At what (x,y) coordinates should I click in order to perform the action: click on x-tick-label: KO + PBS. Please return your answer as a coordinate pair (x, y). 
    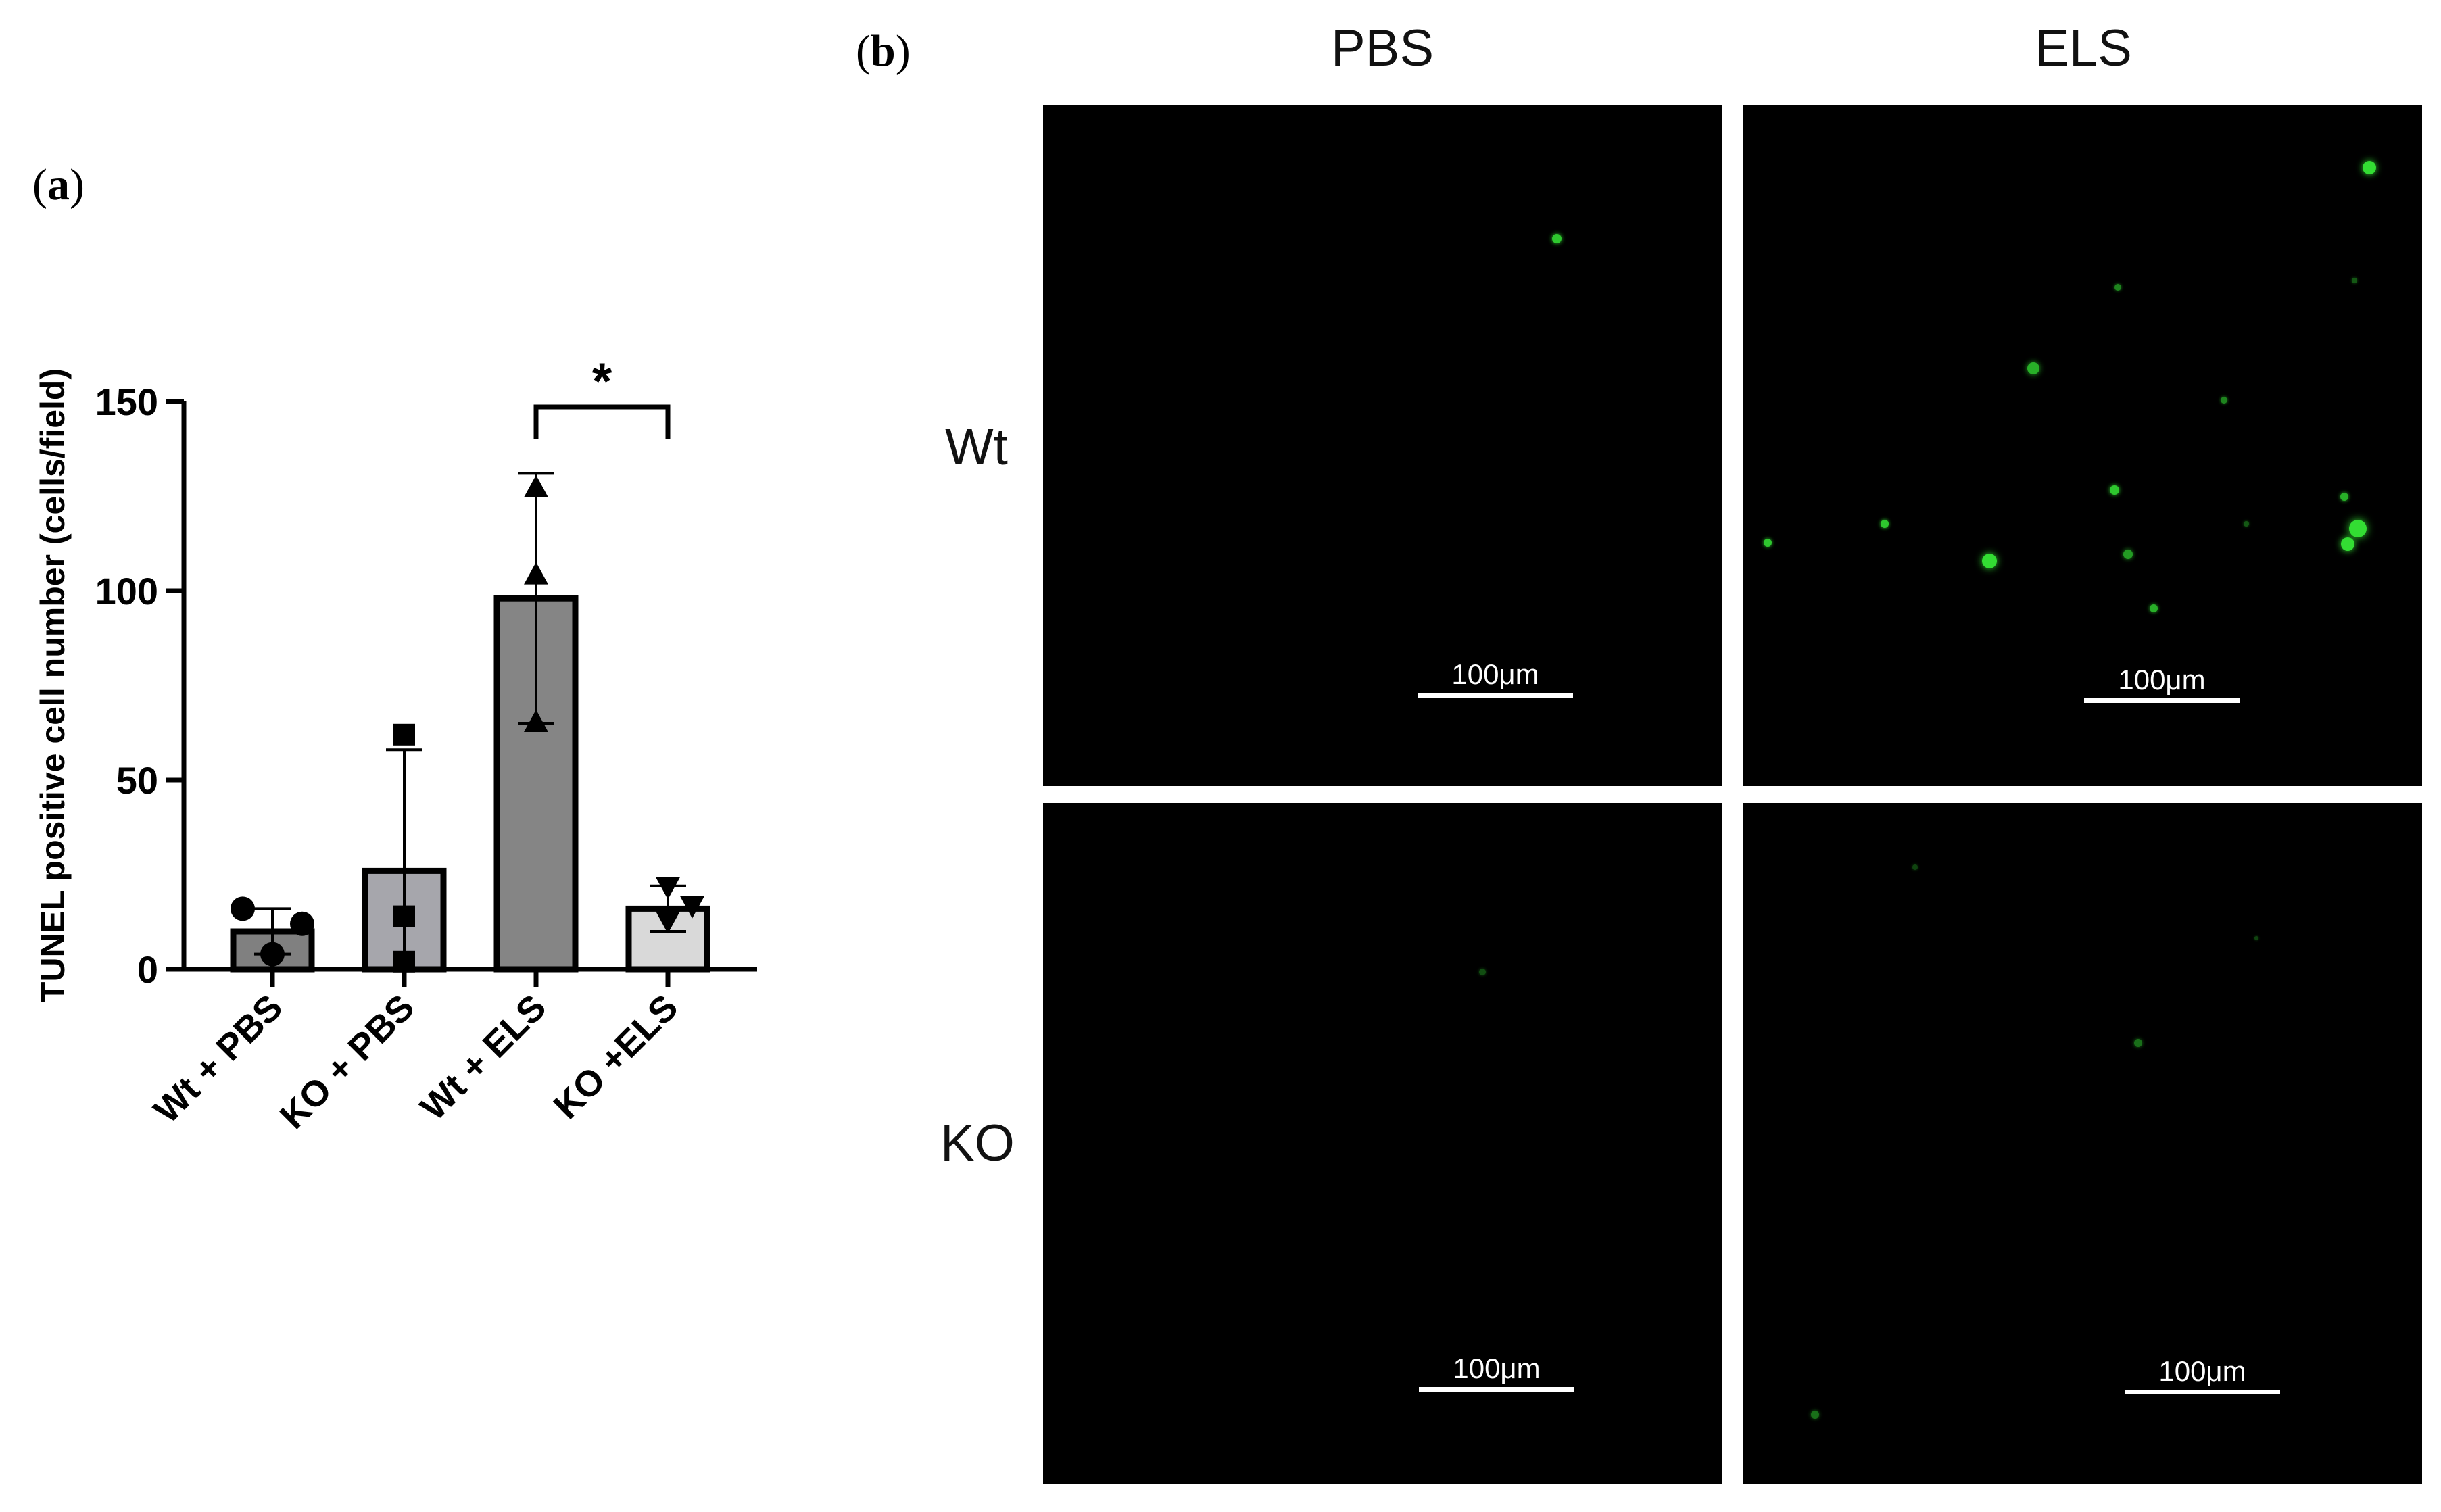
    Looking at the image, I should click on (347, 1062).